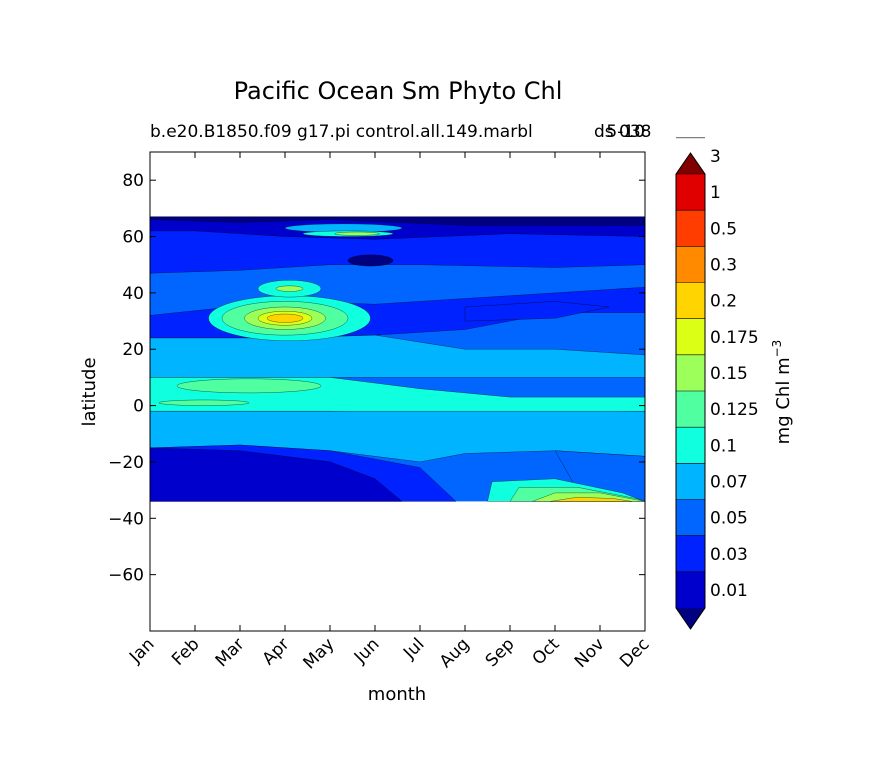  What do you see at coordinates (133, 181) in the screenshot?
I see `y-tick-label: 80` at bounding box center [133, 181].